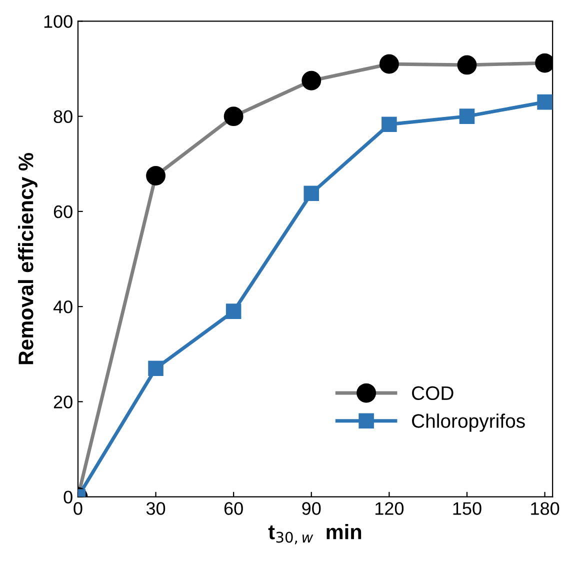 The height and width of the screenshot is (573, 565). Describe the element at coordinates (467, 508) in the screenshot. I see `x-tick-label: 150` at that location.